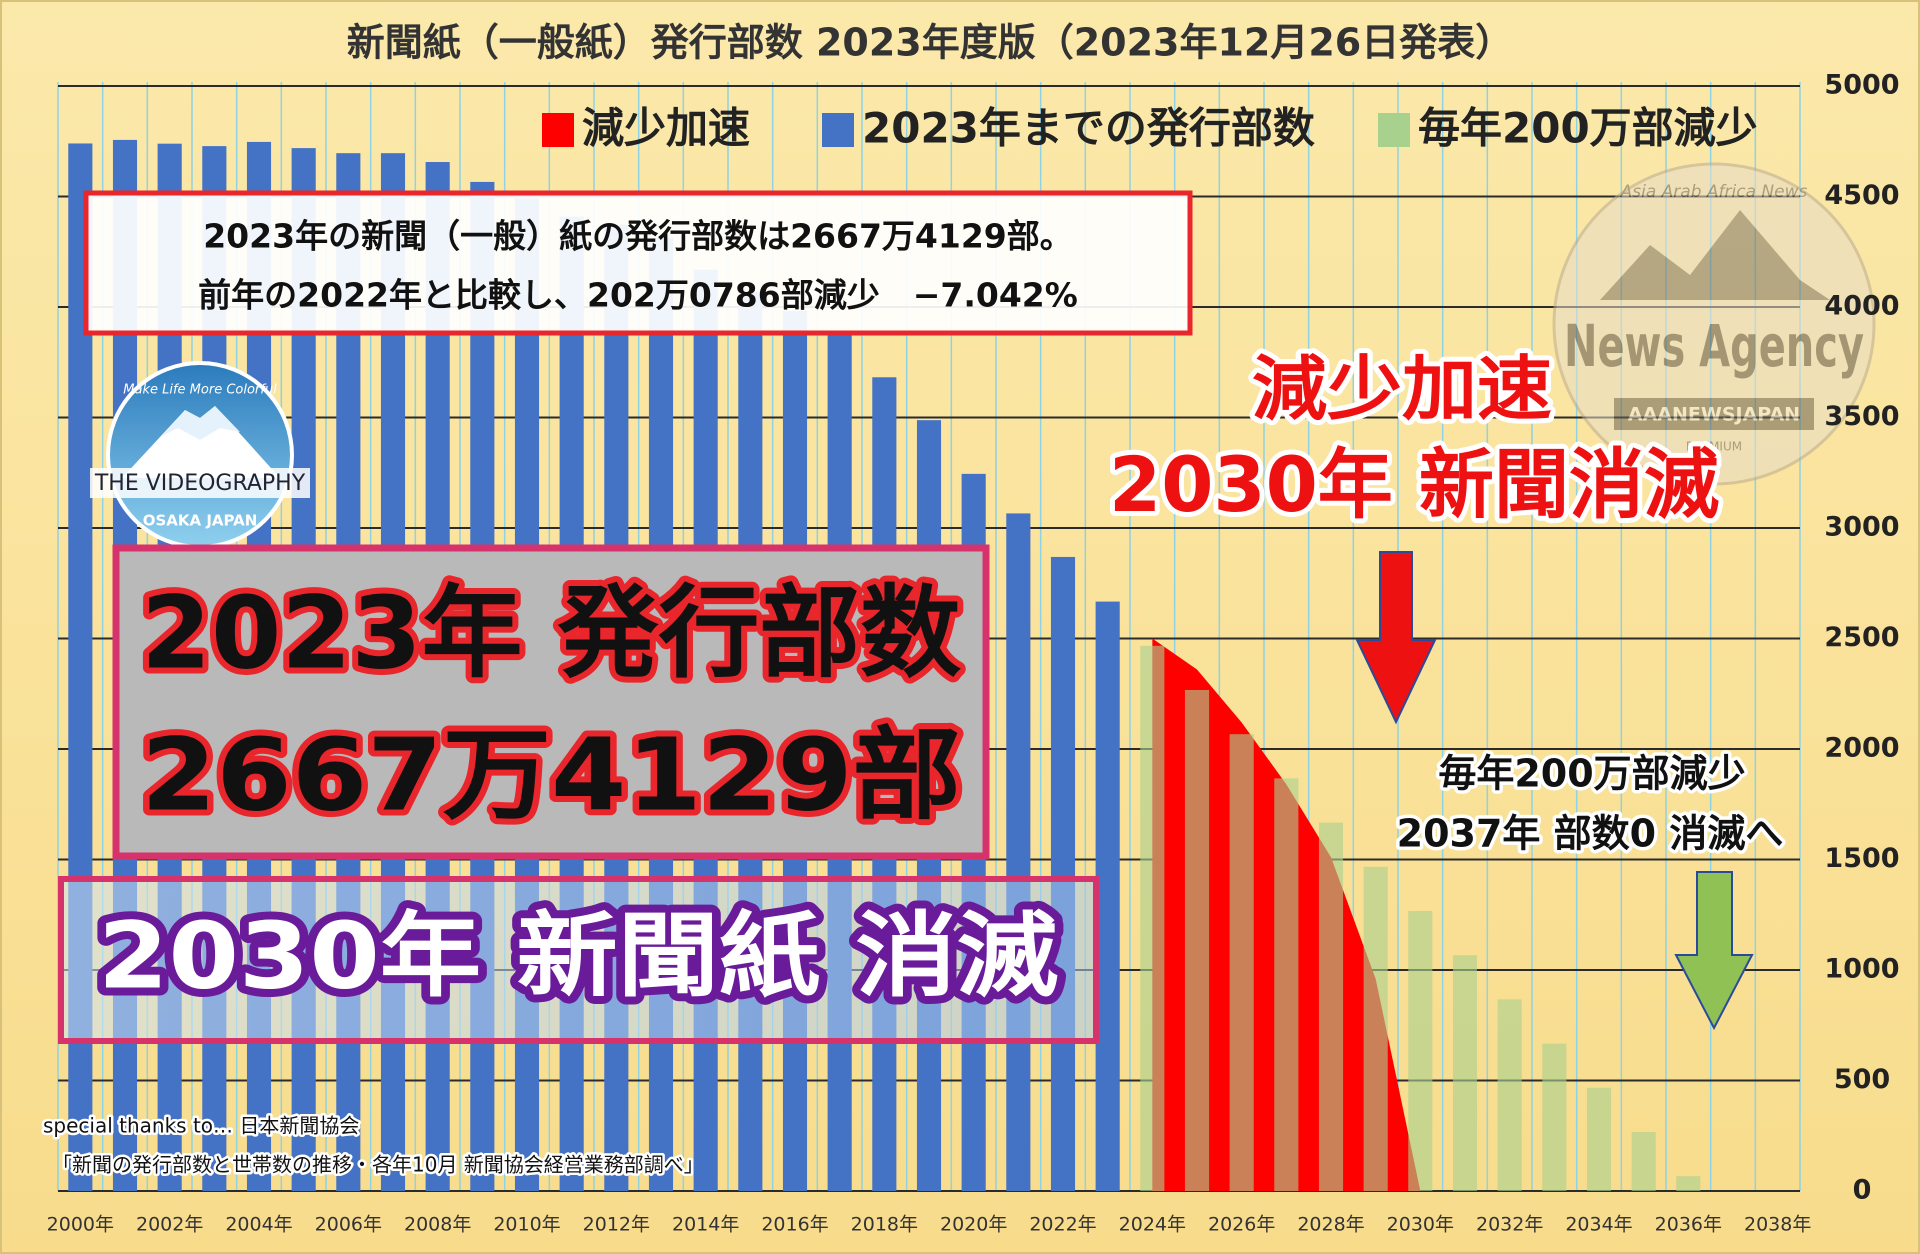 The height and width of the screenshot is (1254, 1920). What do you see at coordinates (1590, 834) in the screenshot?
I see `green-callout: 2037年 部数0 消滅へ` at bounding box center [1590, 834].